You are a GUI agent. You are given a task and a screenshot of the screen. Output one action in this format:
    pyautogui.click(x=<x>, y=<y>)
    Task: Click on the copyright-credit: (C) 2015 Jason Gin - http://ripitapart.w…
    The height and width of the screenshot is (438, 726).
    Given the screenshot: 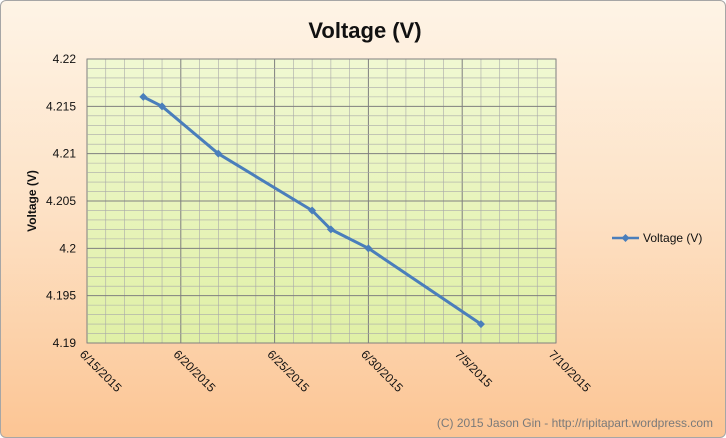 What is the action you would take?
    pyautogui.click(x=575, y=423)
    